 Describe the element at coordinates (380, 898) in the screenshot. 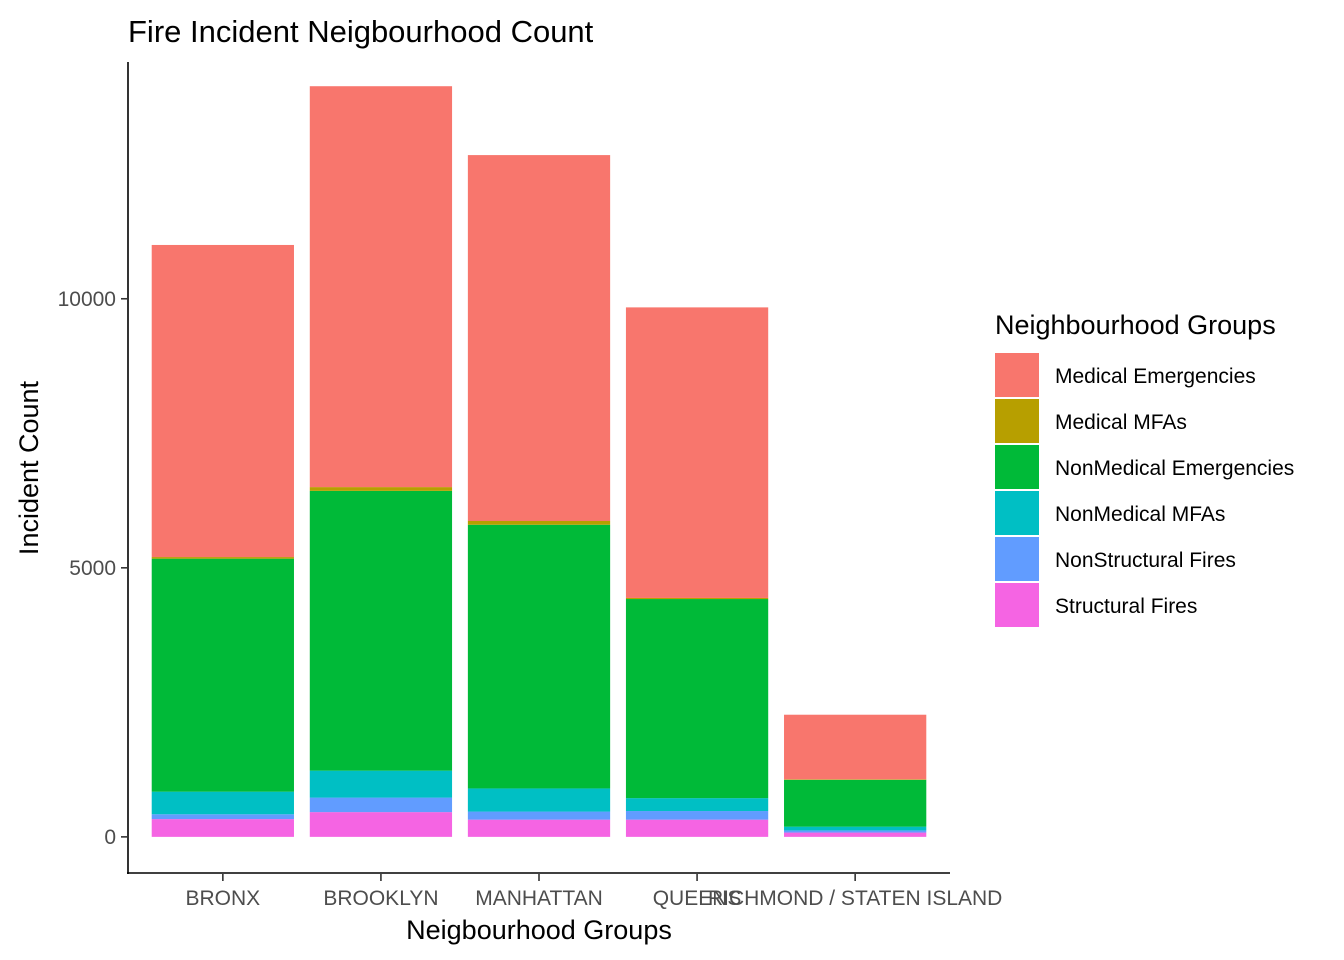

I see `x-tick-label: BROOKLYN` at that location.